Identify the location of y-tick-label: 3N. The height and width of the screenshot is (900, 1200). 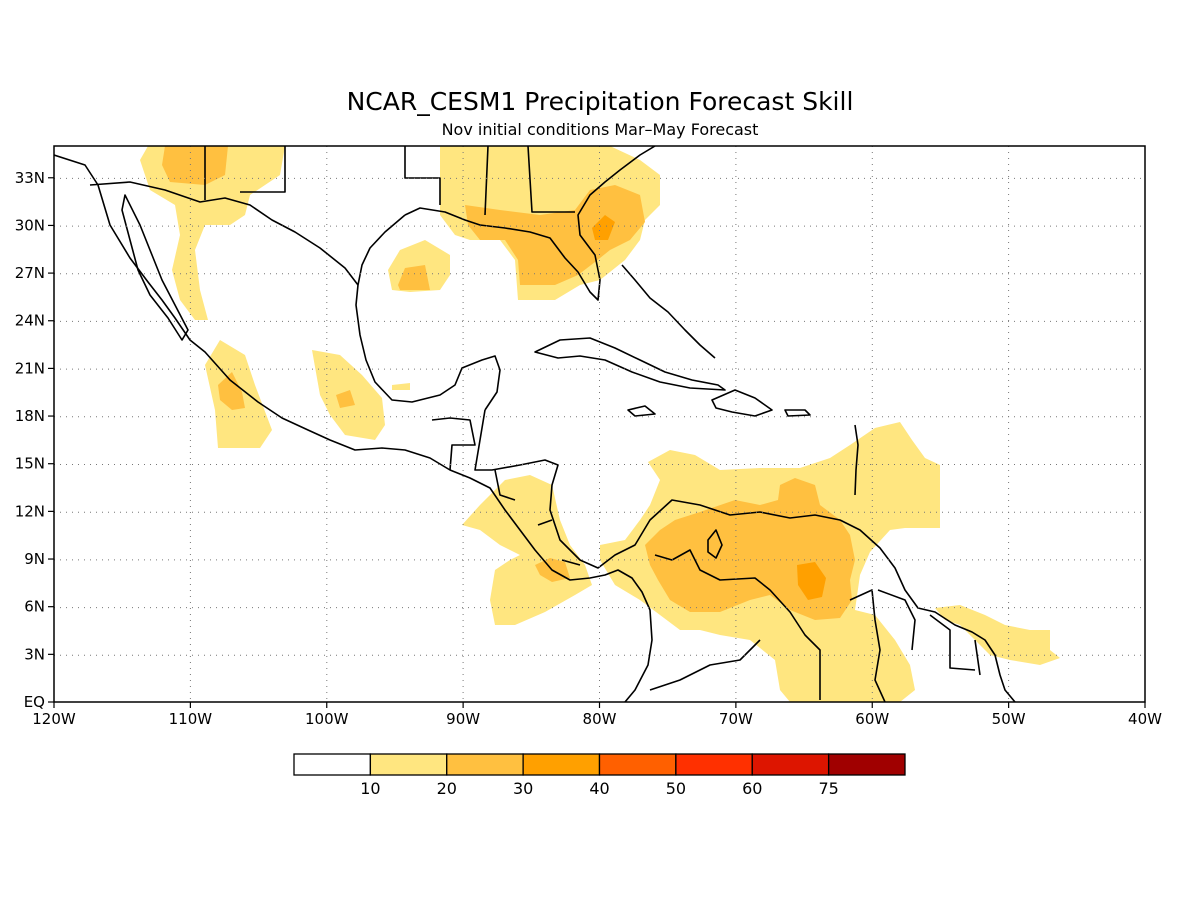
(34, 654).